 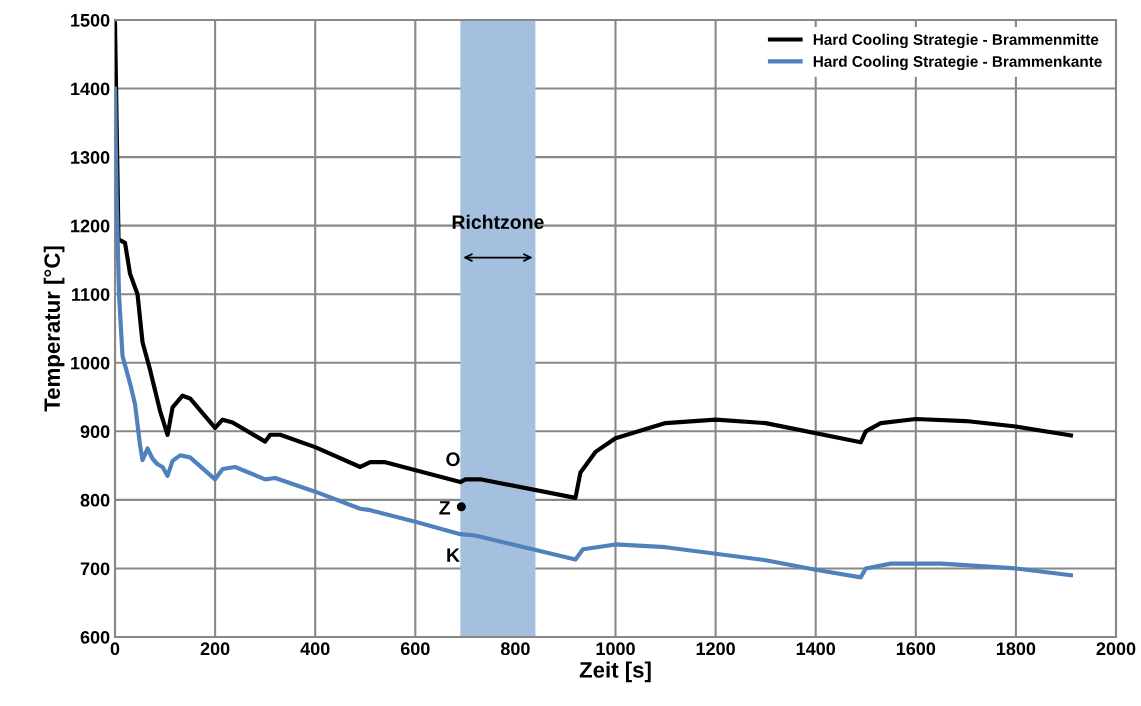 I want to click on x-tick-label: 0, so click(x=115, y=649).